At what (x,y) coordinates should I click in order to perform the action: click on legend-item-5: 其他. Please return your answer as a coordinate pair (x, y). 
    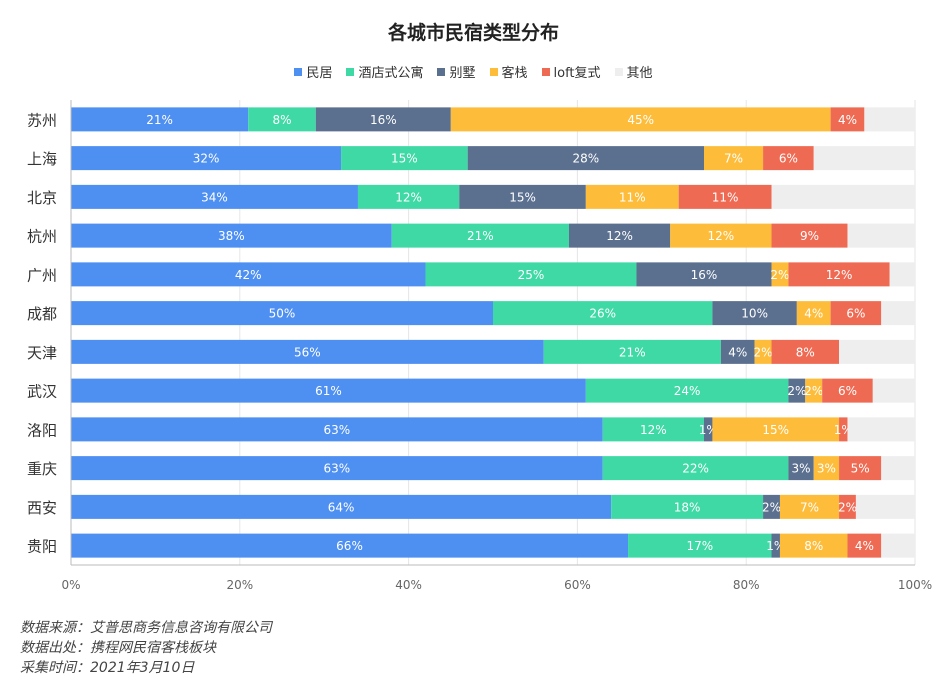
    Looking at the image, I should click on (633, 71).